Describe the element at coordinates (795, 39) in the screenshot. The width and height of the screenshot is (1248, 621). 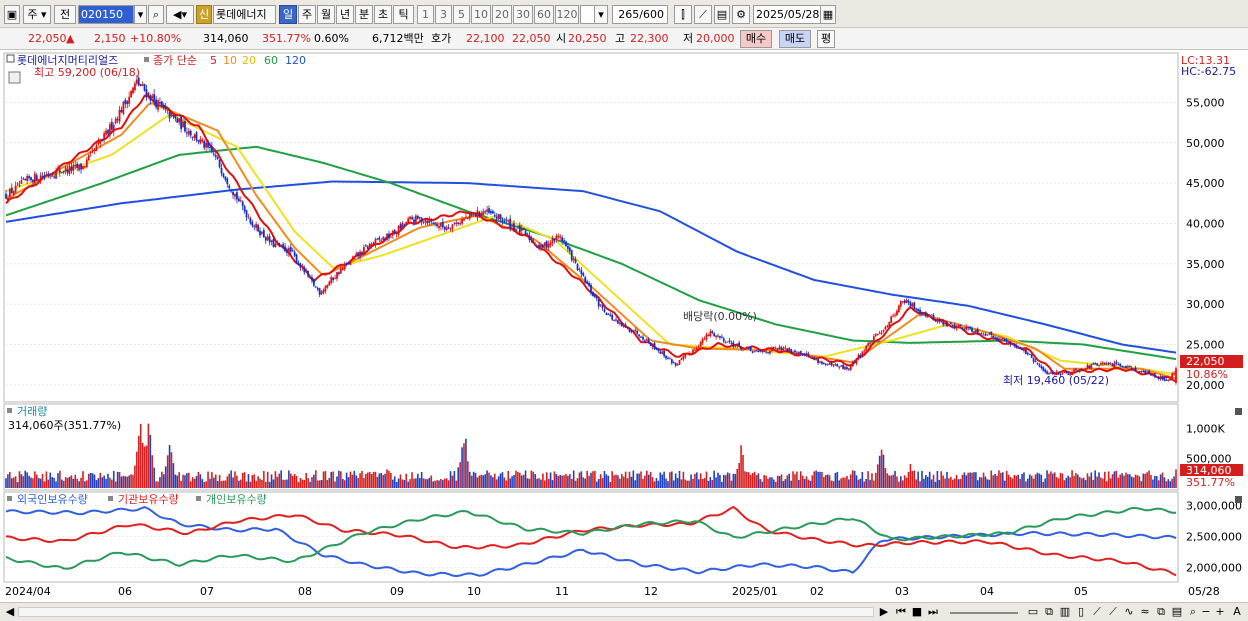
I see `sell-button: 매도` at that location.